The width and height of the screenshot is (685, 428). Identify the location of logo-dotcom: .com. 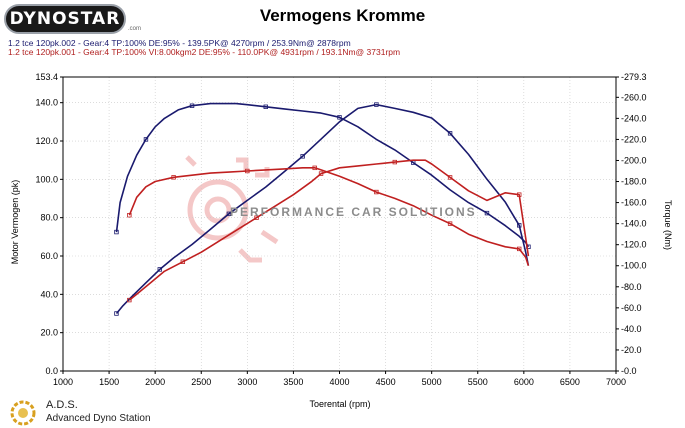
(135, 29).